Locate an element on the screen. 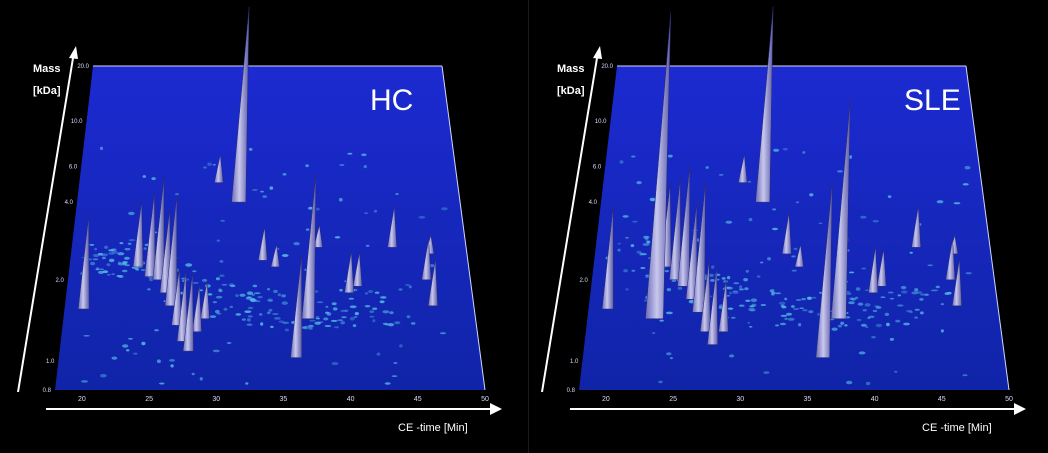 The height and width of the screenshot is (453, 1048). y-axis-label-unit: [kDa] is located at coordinates (571, 91).